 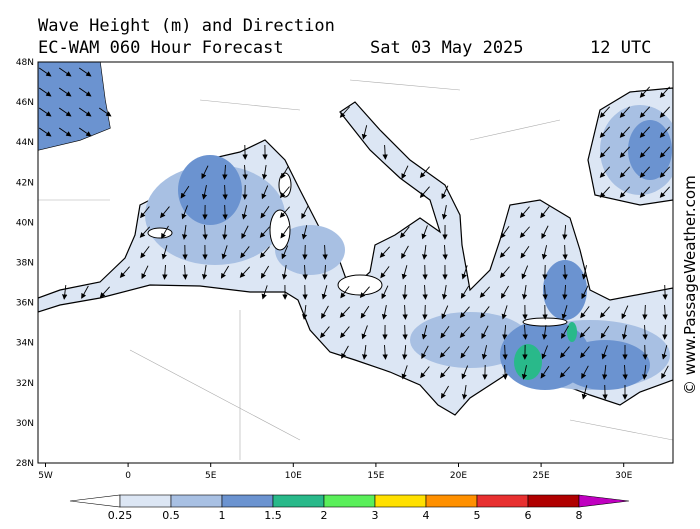 What do you see at coordinates (447, 48) in the screenshot?
I see `date: Sat 03 May 2025` at bounding box center [447, 48].